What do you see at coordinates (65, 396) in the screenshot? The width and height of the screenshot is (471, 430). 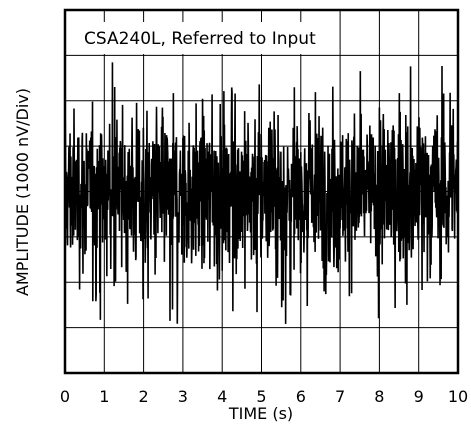 I see `x-tick-label: 0` at bounding box center [65, 396].